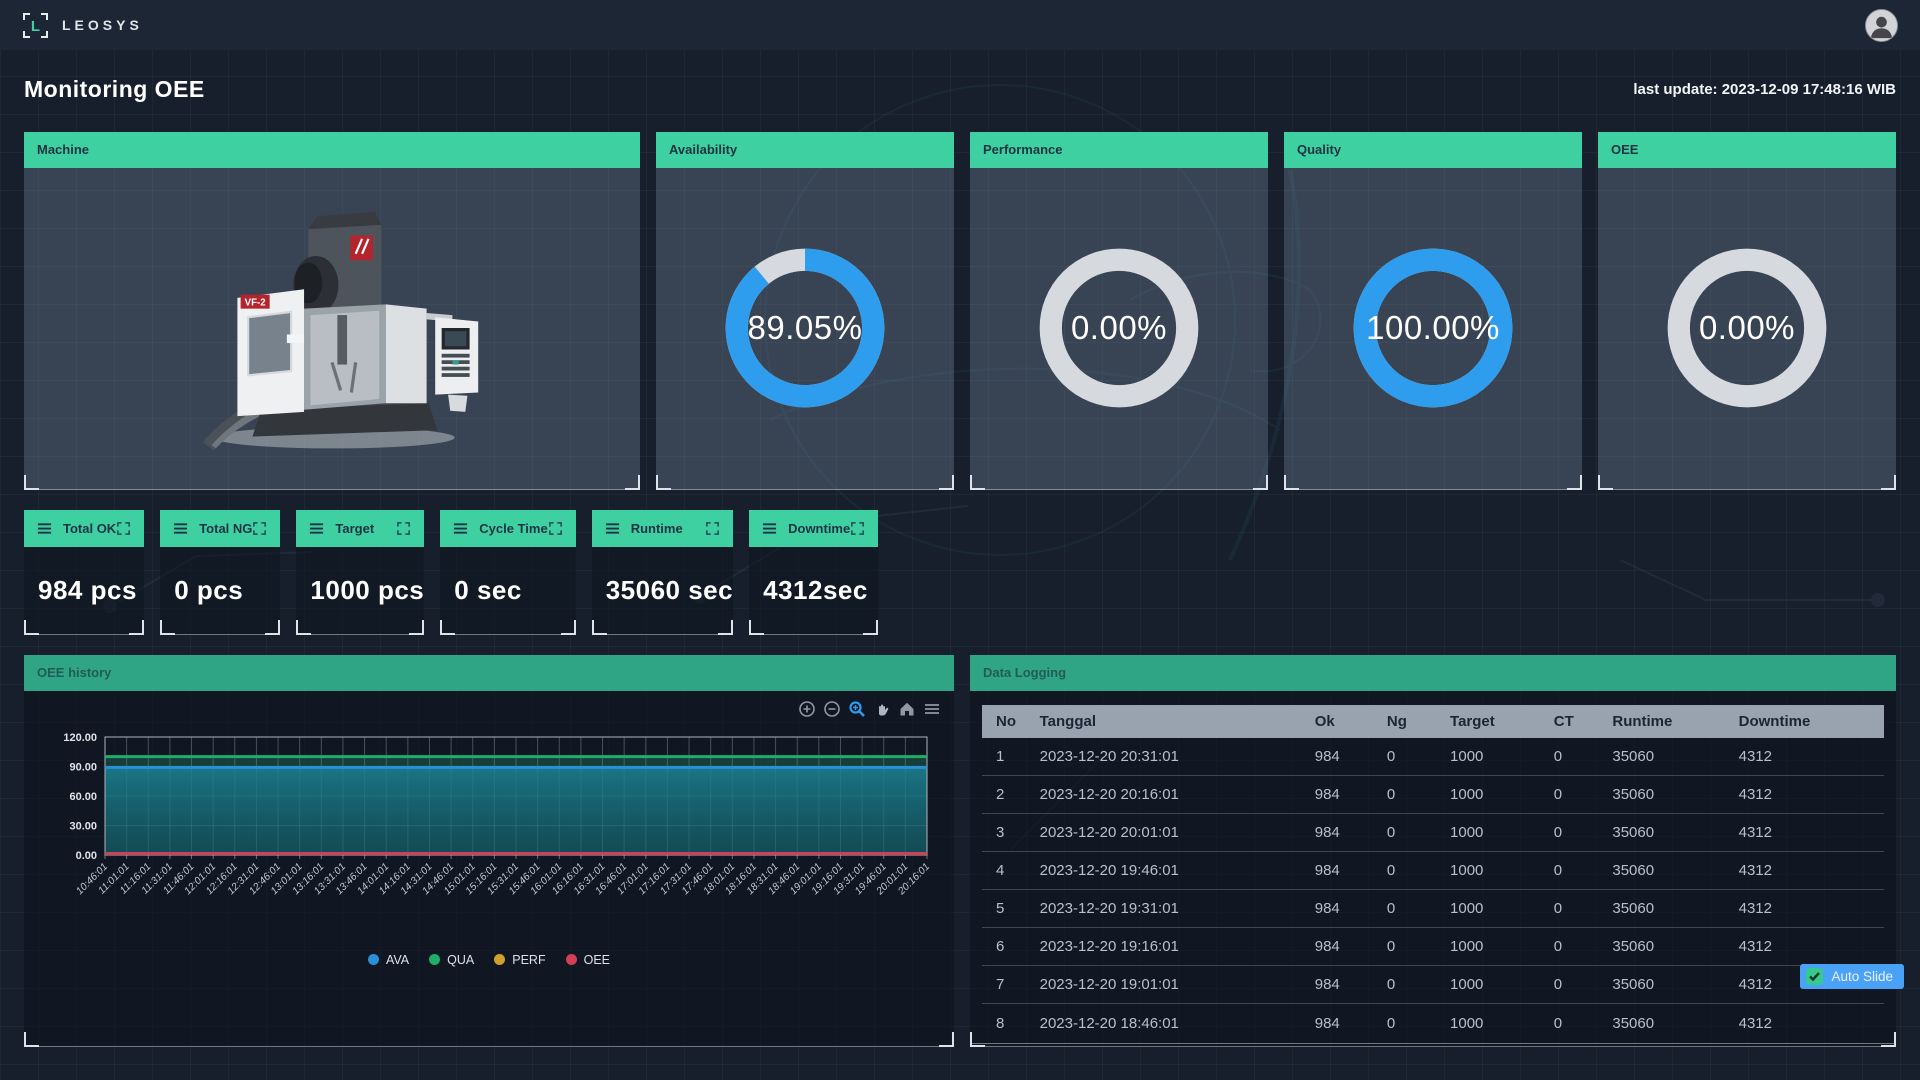  Describe the element at coordinates (1319, 150) in the screenshot. I see `panel-title: Quality` at that location.